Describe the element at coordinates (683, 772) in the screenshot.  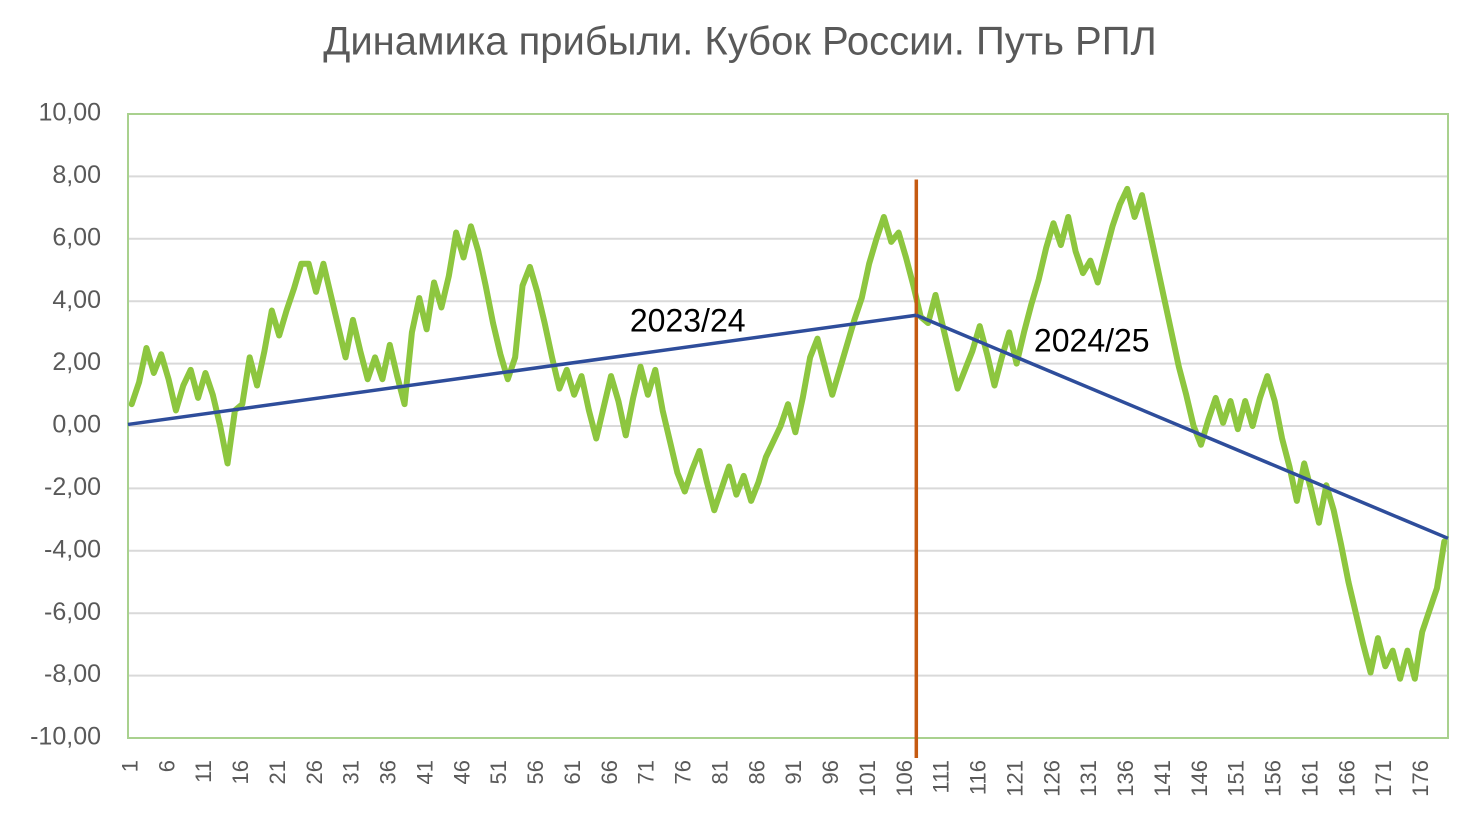
I see `x-tick-label: 76` at that location.